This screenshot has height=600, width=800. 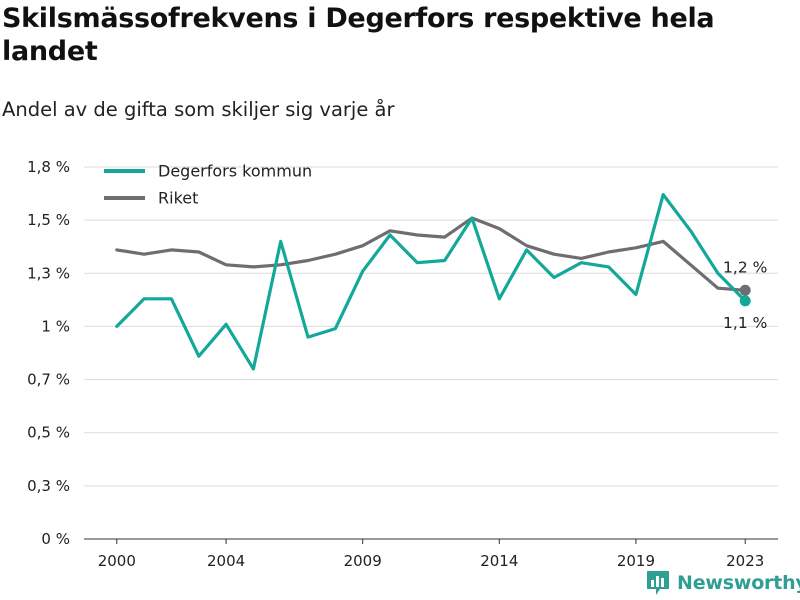 I want to click on brand-name: Newsworthy, so click(x=738, y=583).